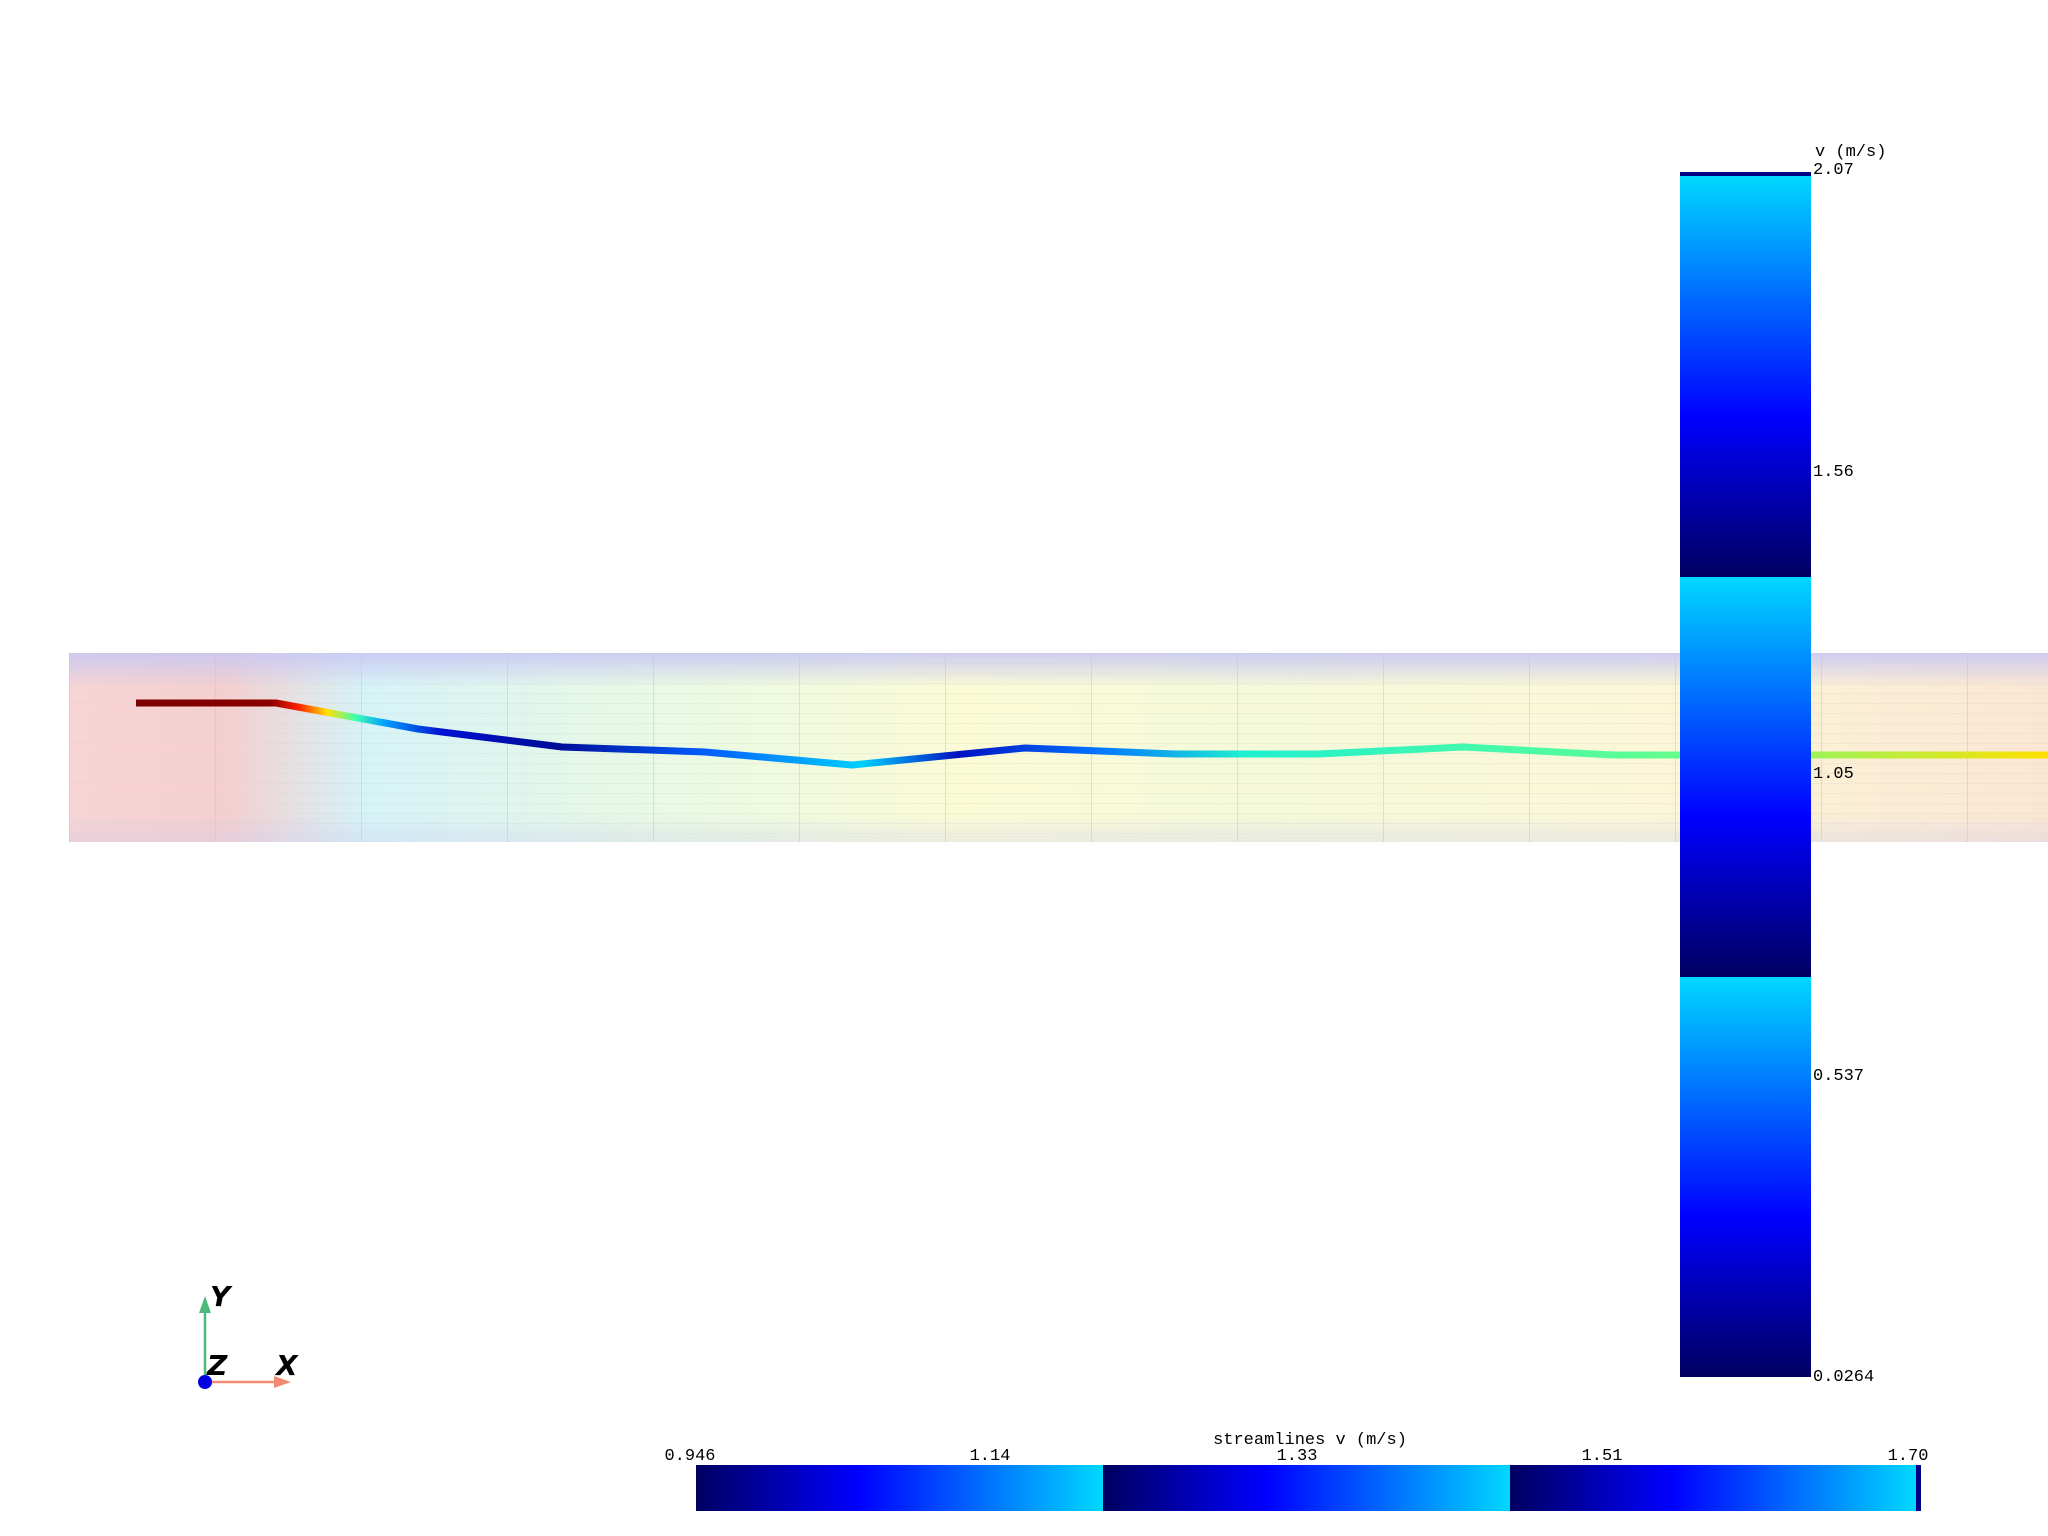 The image size is (2048, 1536). I want to click on scalar-bar-label: 1.56, so click(1833, 472).